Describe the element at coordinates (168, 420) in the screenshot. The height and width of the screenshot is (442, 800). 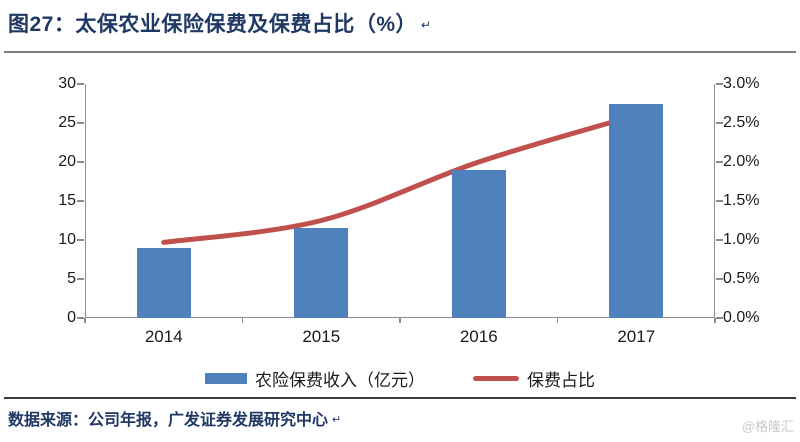
I see `data-source-text: 数据来源：公司年报，广发证券发展研究中心` at that location.